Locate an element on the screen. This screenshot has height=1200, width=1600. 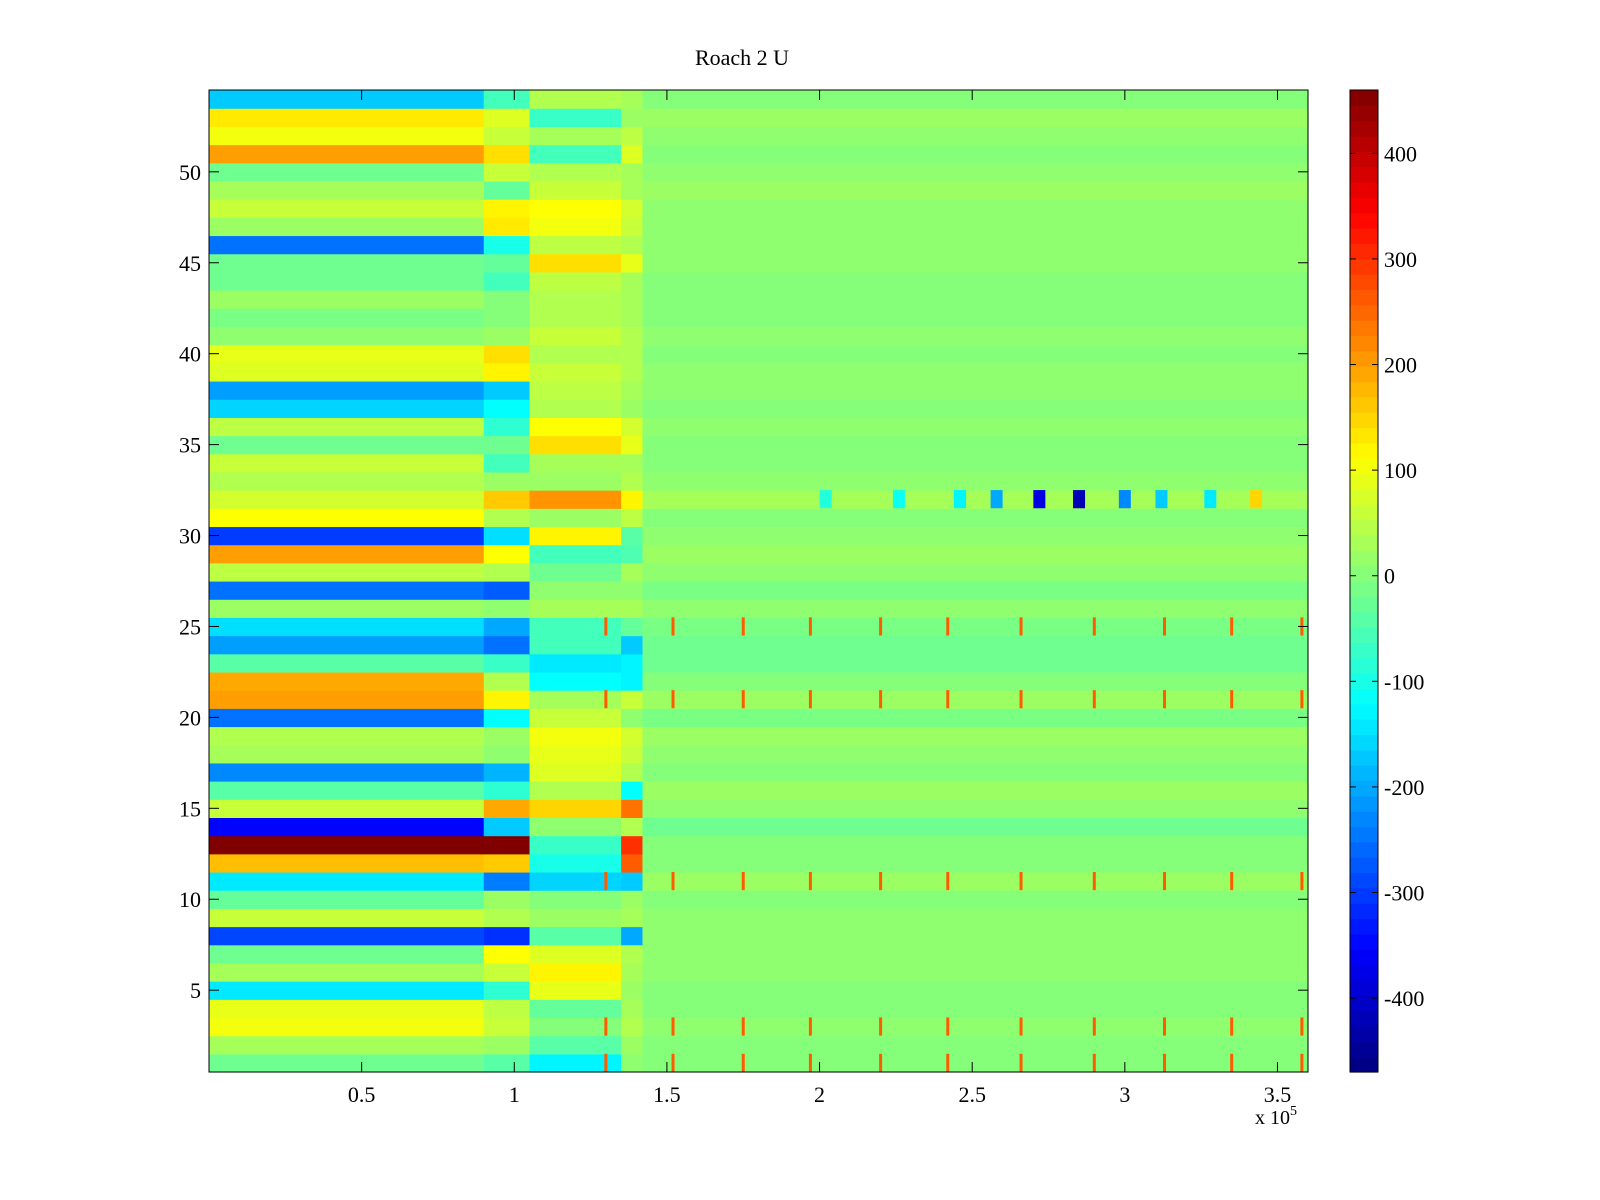
x-tick-label: 0.5 is located at coordinates (362, 1094).